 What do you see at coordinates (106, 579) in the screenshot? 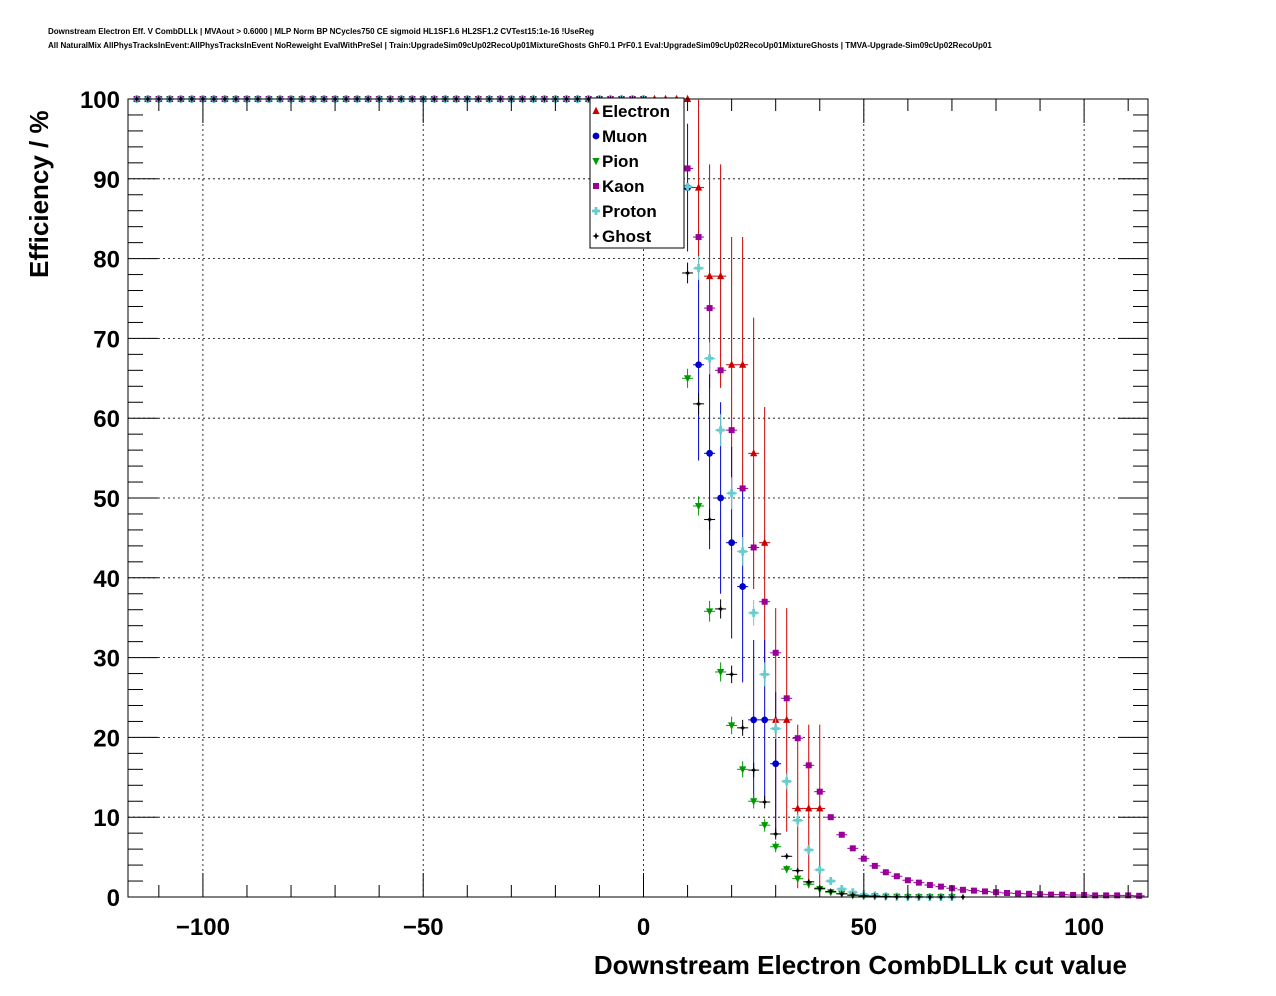
I see `y-tick-label: 40` at bounding box center [106, 579].